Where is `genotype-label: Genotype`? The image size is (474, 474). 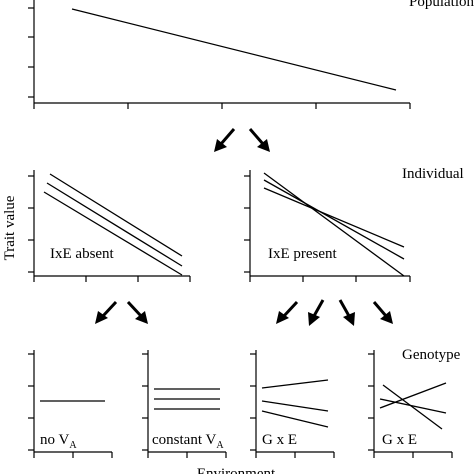
genotype-label: Genotype is located at coordinates (431, 355).